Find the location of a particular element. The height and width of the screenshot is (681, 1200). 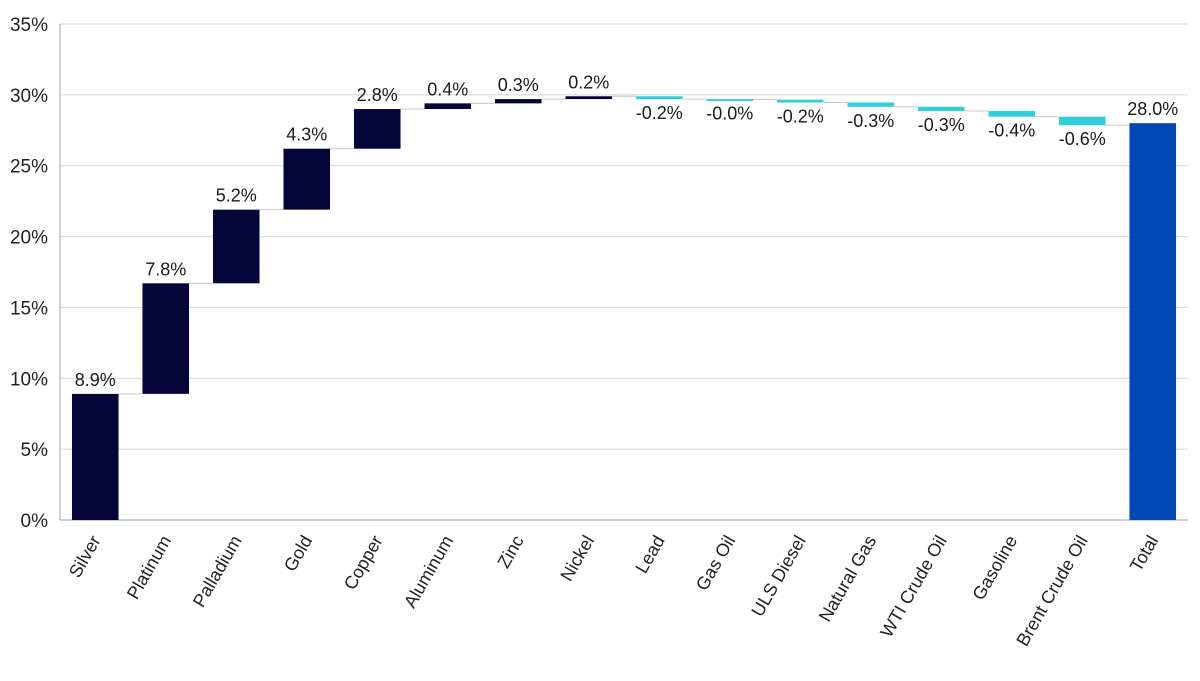

bar-total is located at coordinates (1153, 321).